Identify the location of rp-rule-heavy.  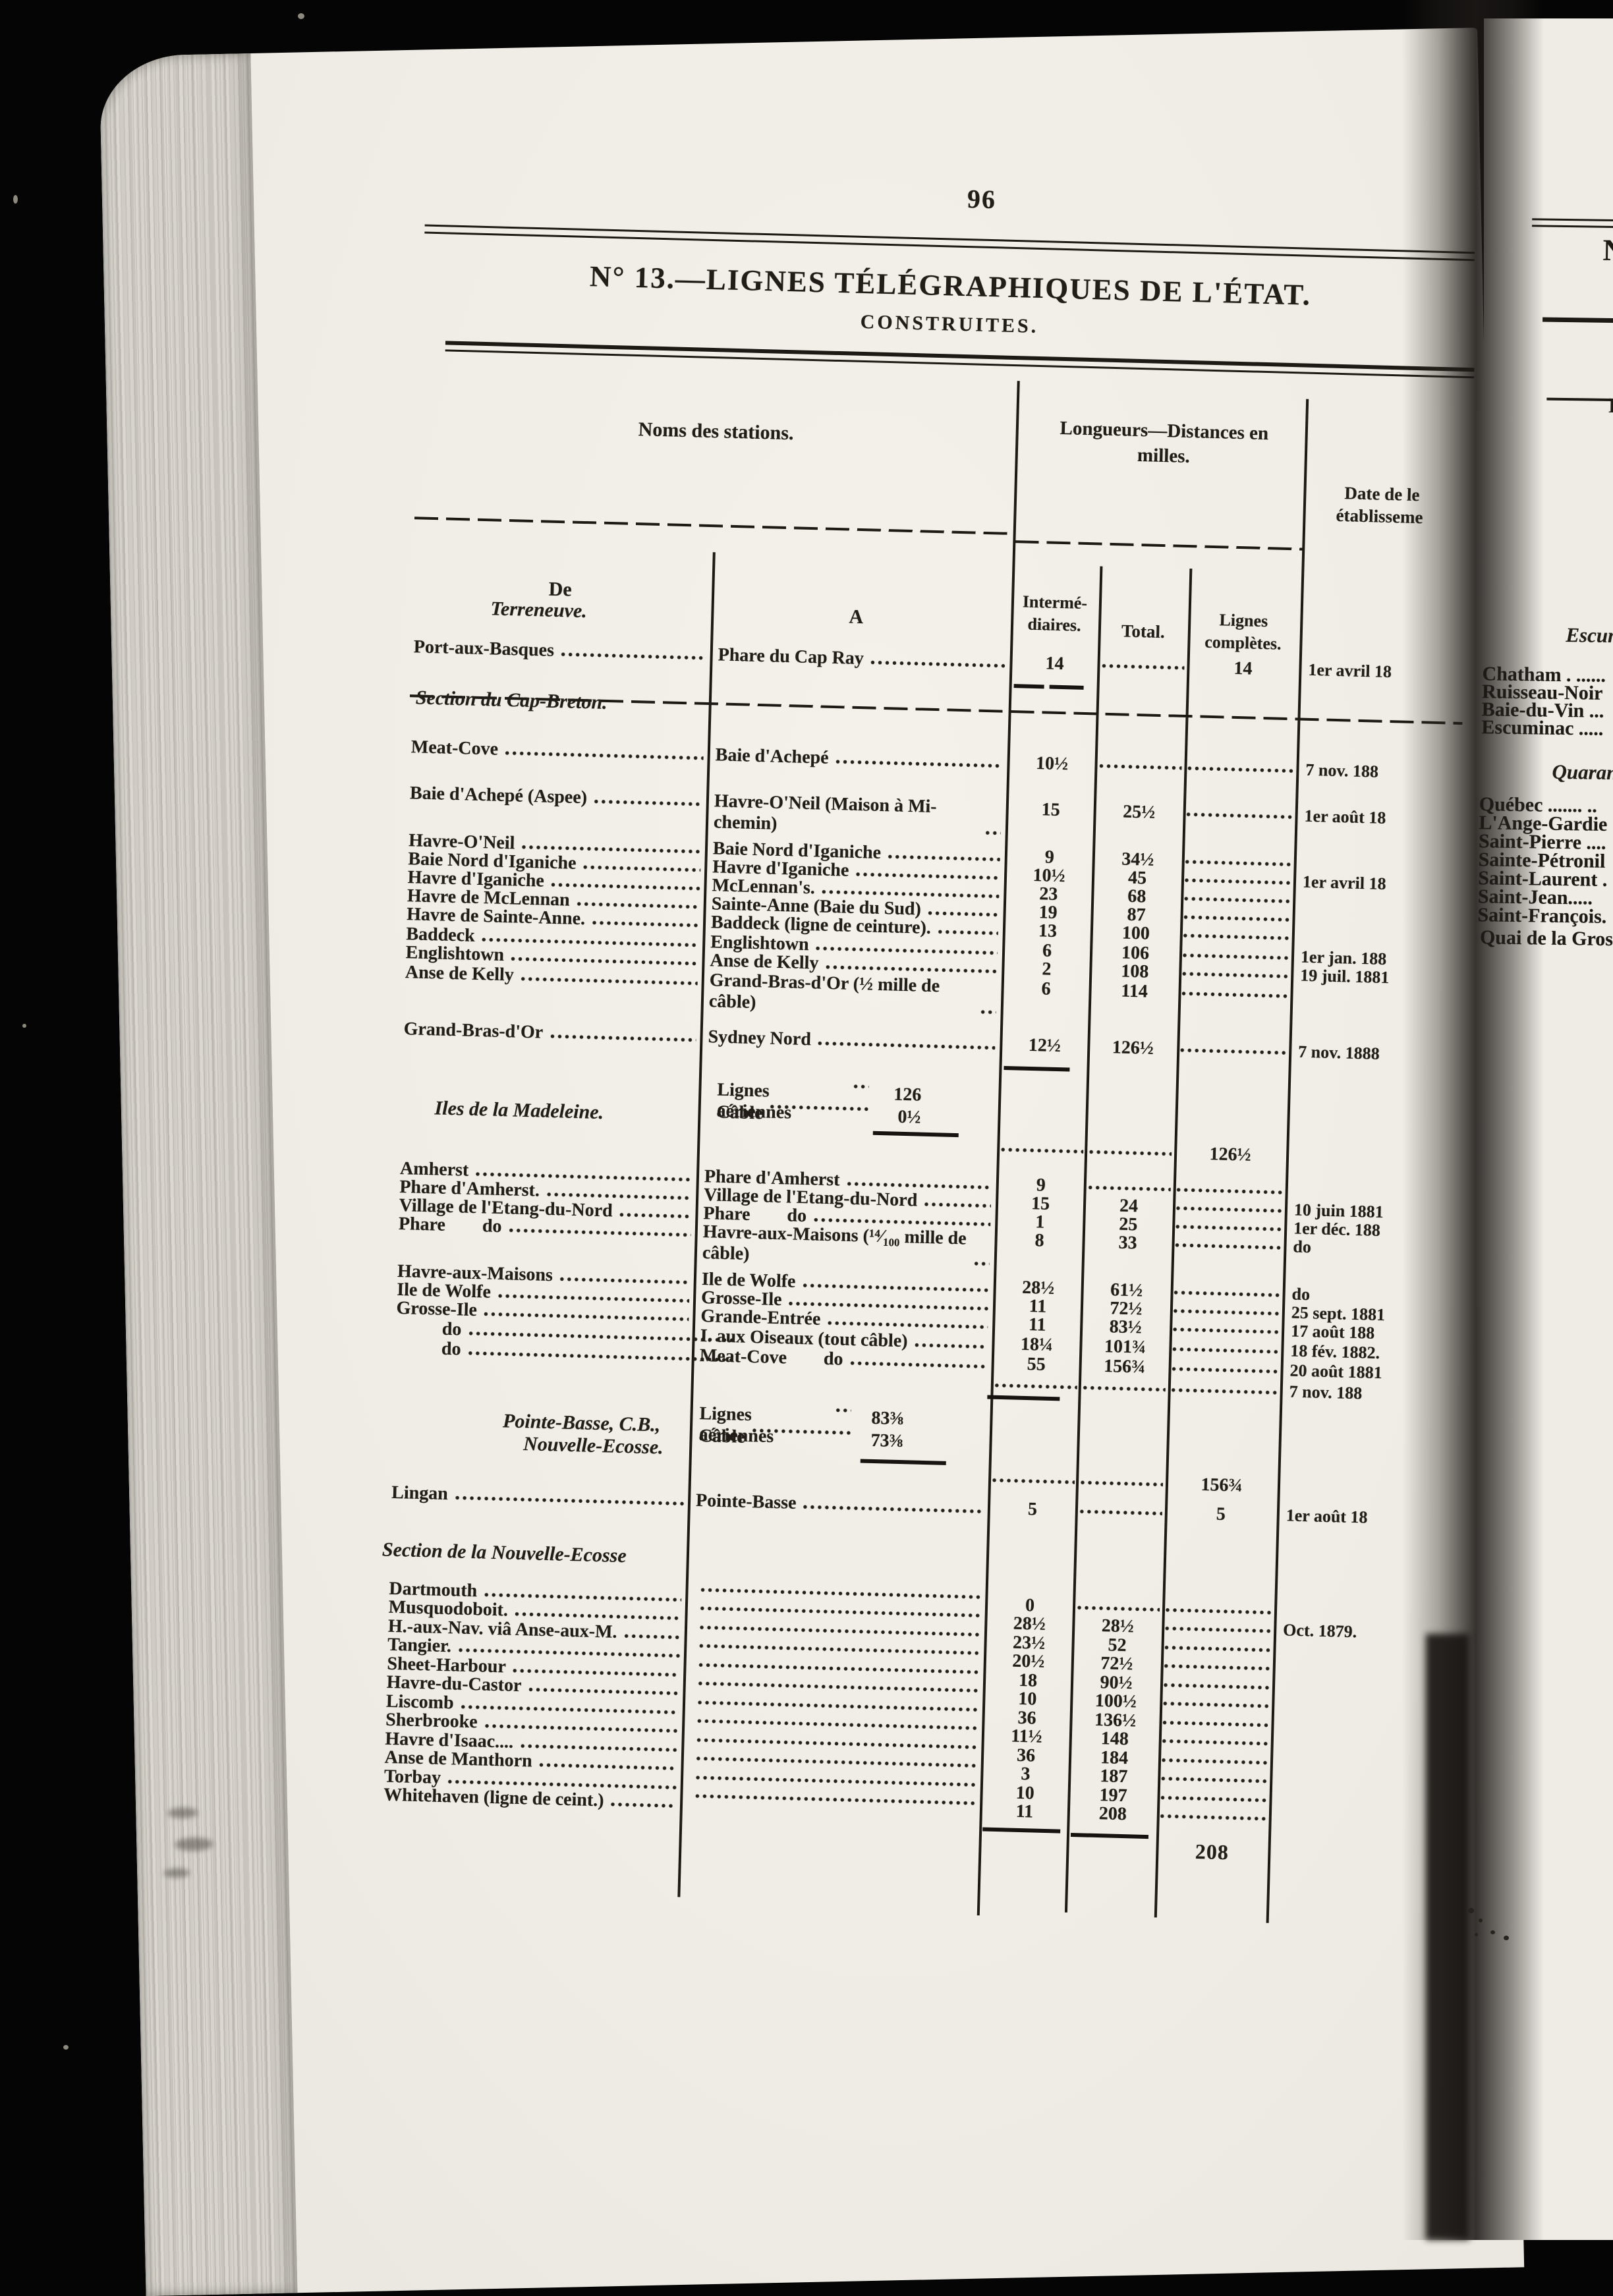
(1577, 320).